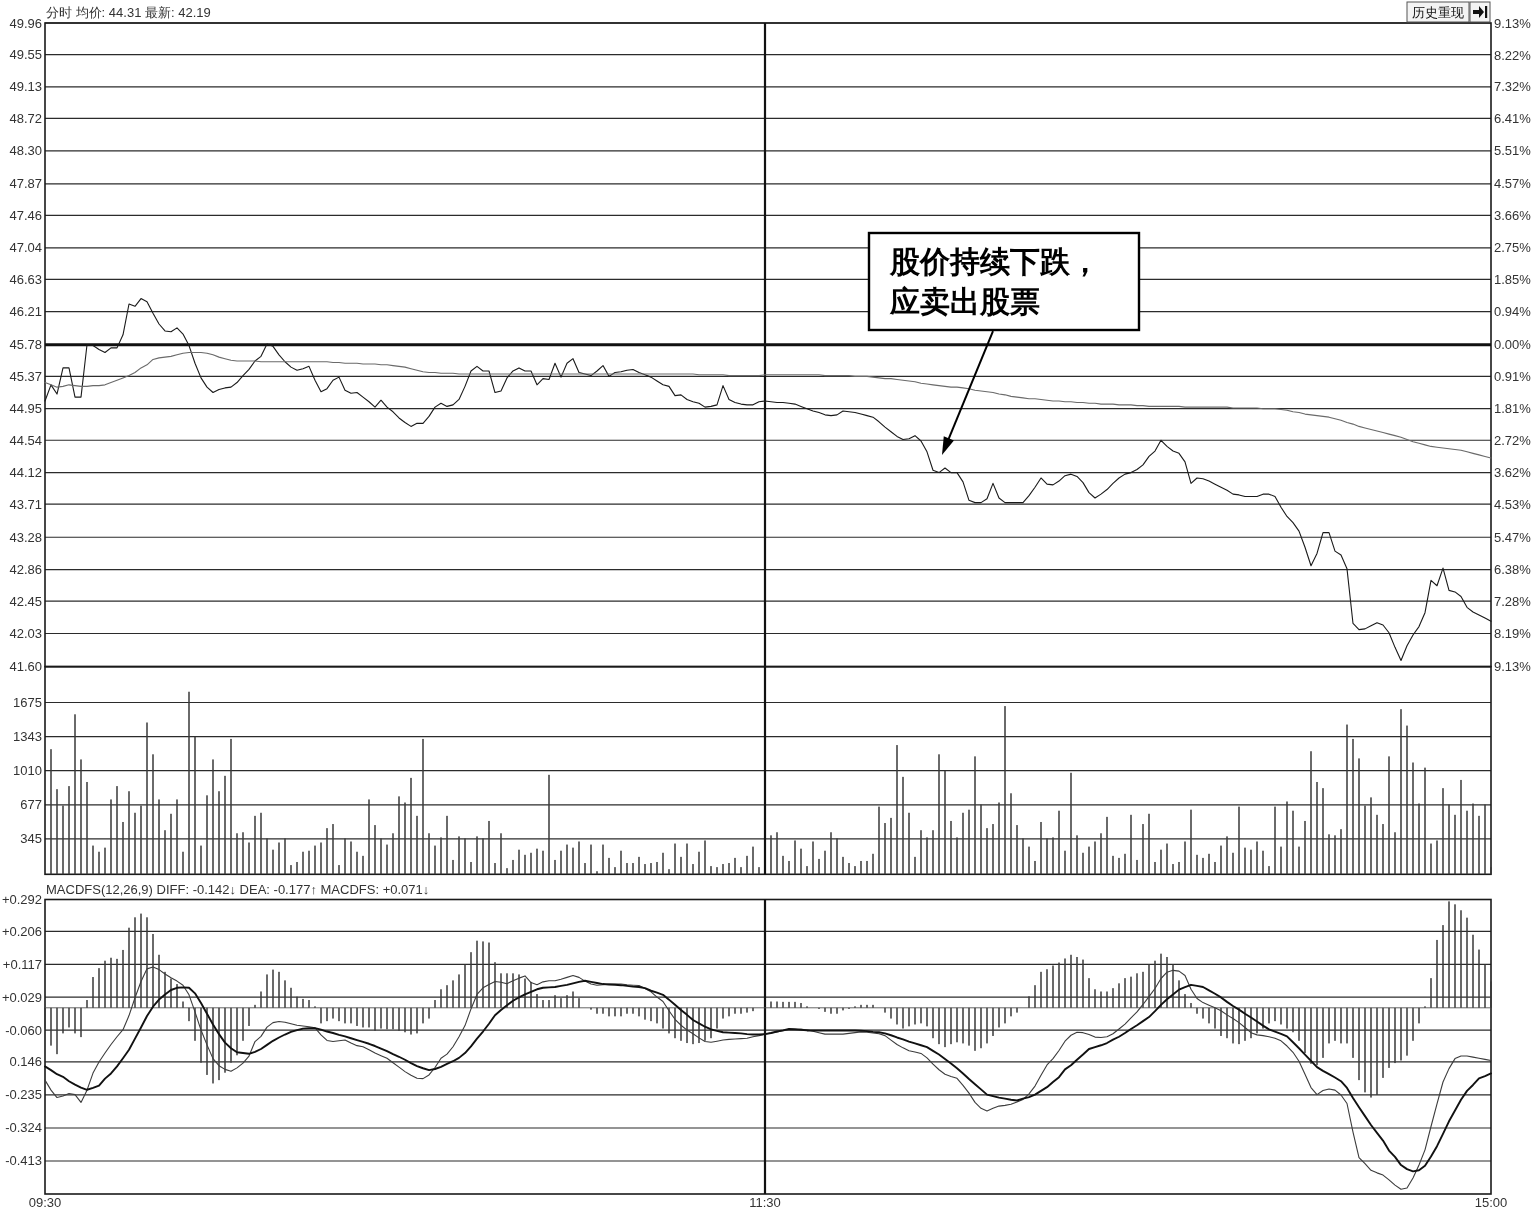 The height and width of the screenshot is (1210, 1532). I want to click on y2-tick-label: 5.47%, so click(1513, 538).